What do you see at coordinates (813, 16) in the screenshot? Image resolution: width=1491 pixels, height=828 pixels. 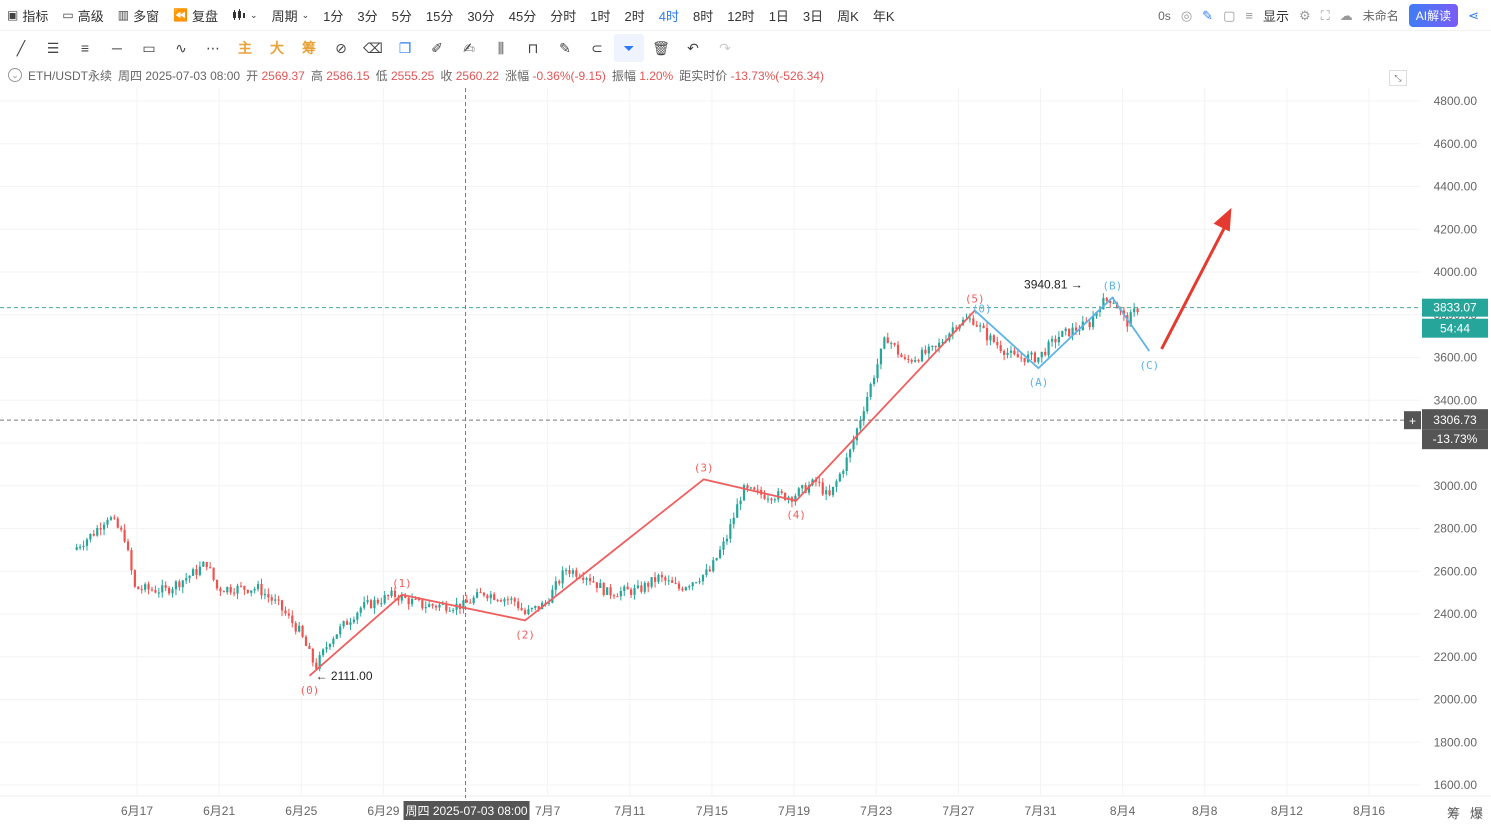 I see `interval-13: 3日` at bounding box center [813, 16].